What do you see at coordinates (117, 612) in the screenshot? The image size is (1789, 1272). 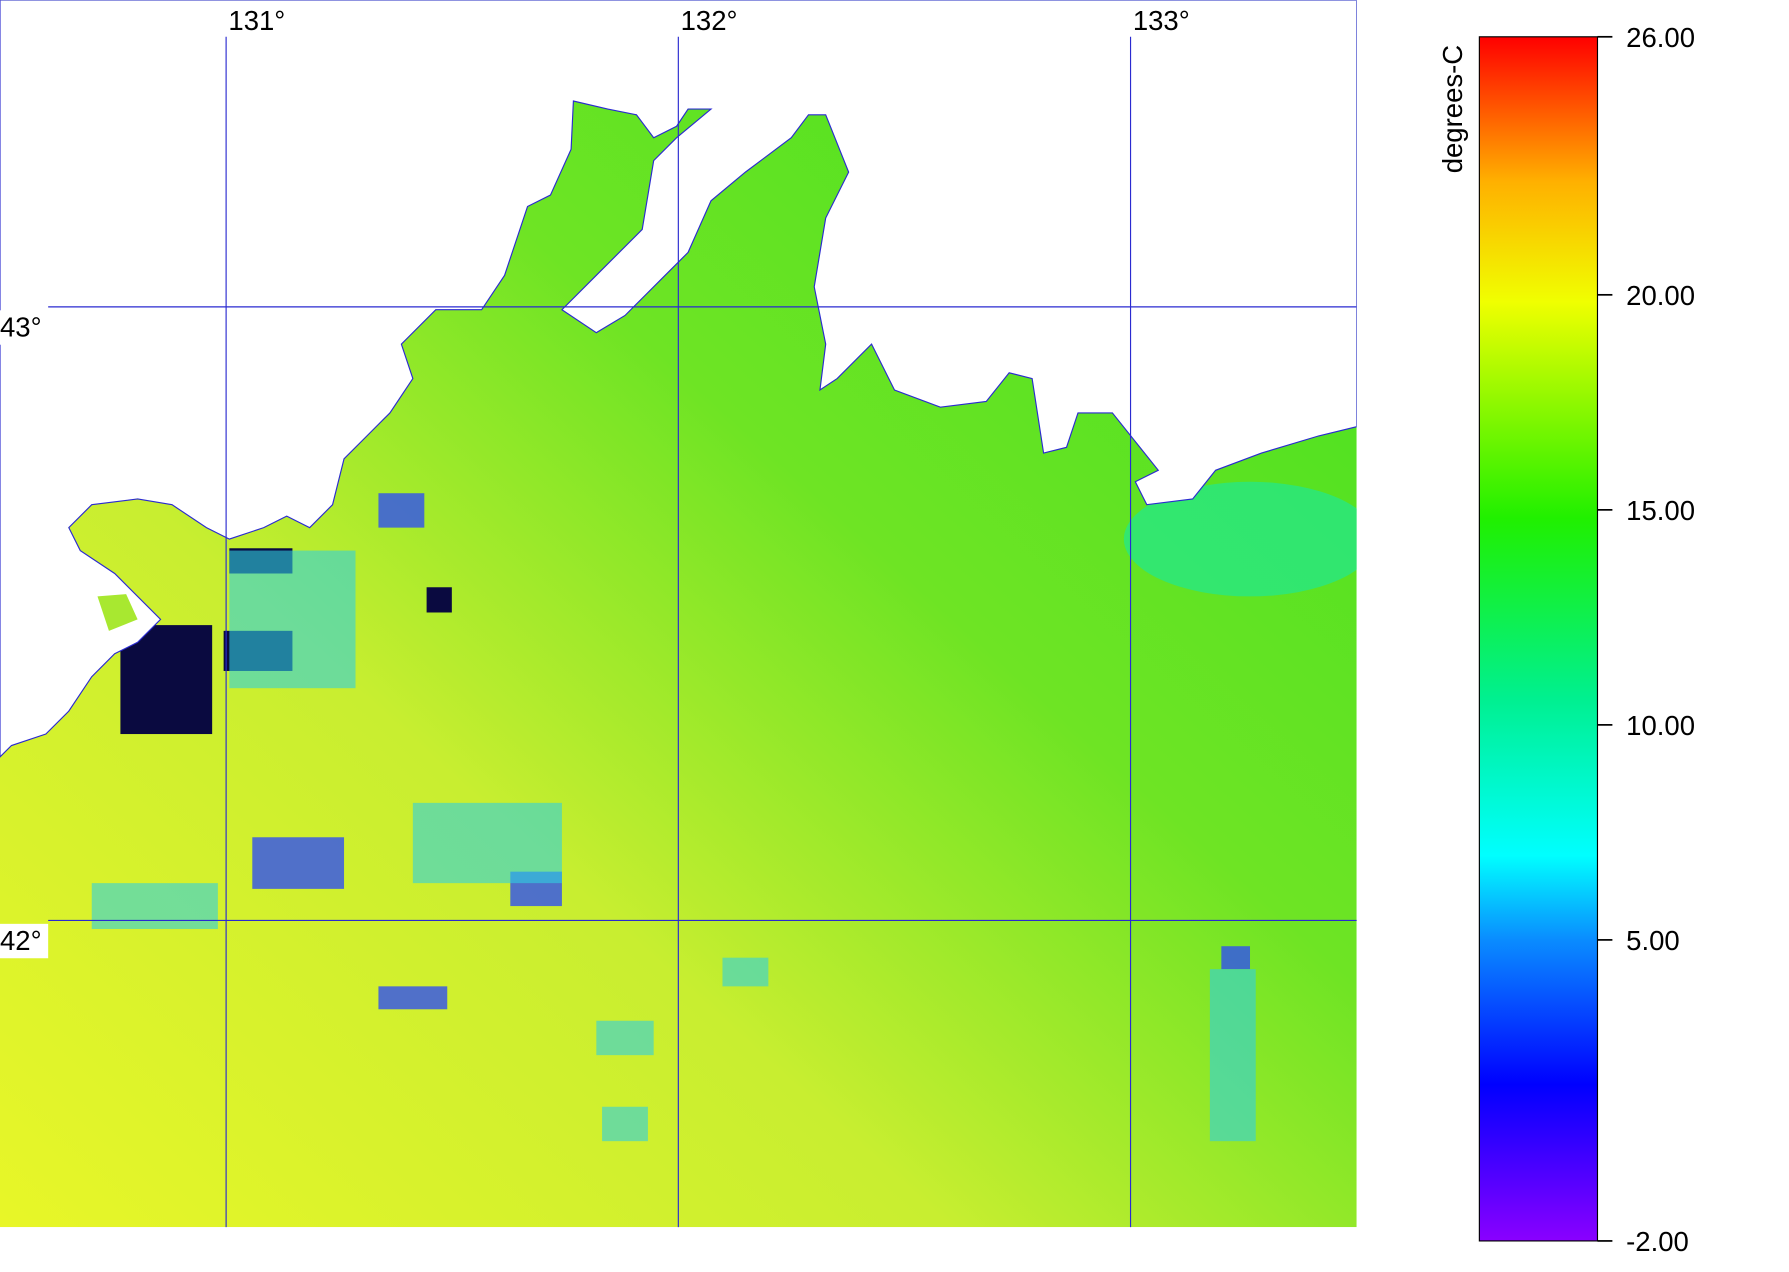 I see `island` at bounding box center [117, 612].